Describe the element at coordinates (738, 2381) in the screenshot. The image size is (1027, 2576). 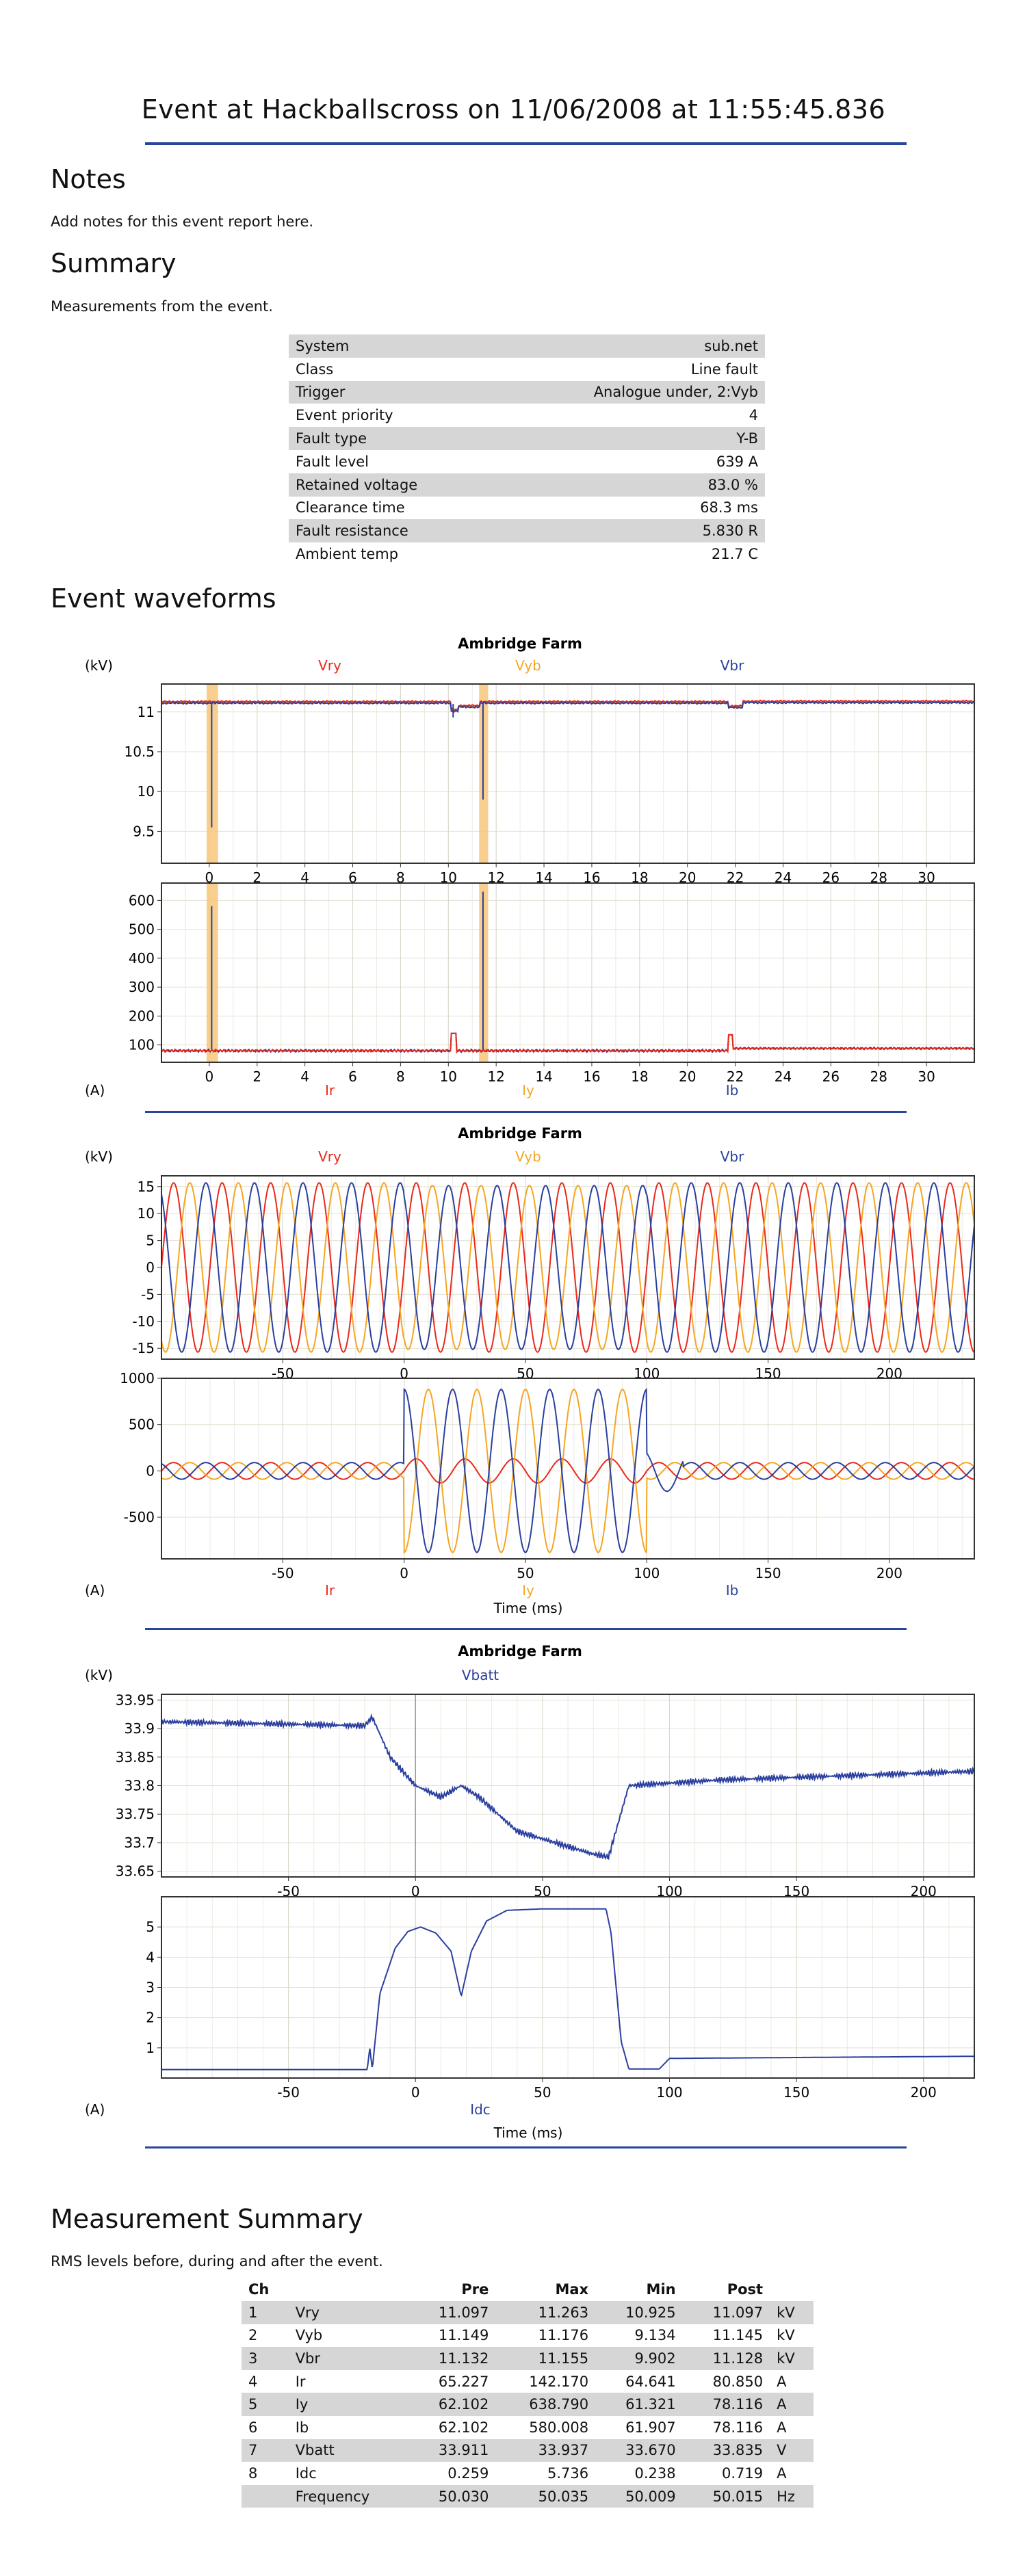
I see `measurement-cell: 80.850` at that location.